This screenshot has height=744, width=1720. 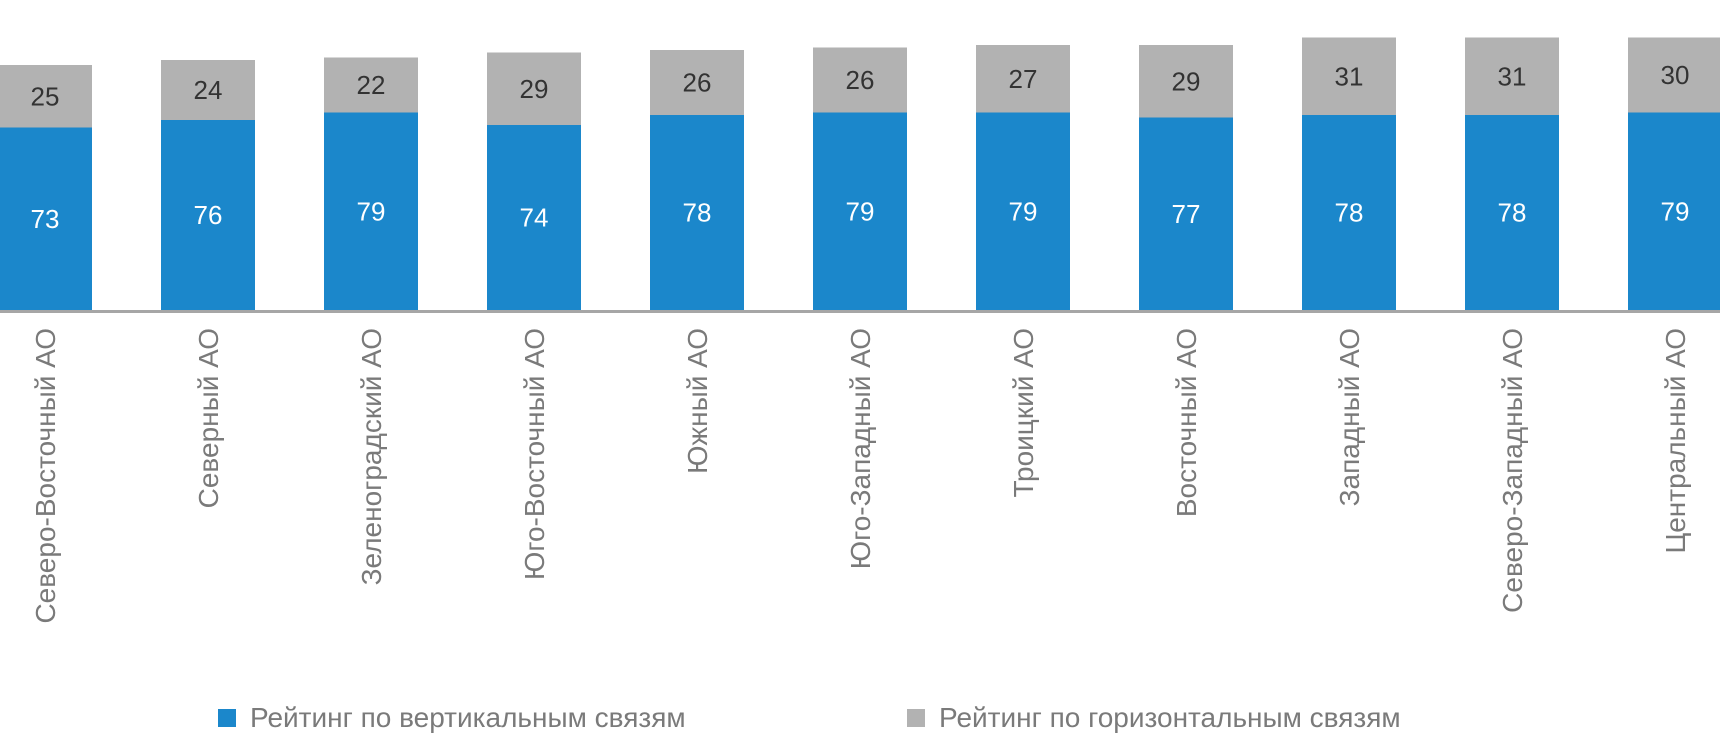 What do you see at coordinates (1023, 413) in the screenshot?
I see `category-label: Троицкий АО` at bounding box center [1023, 413].